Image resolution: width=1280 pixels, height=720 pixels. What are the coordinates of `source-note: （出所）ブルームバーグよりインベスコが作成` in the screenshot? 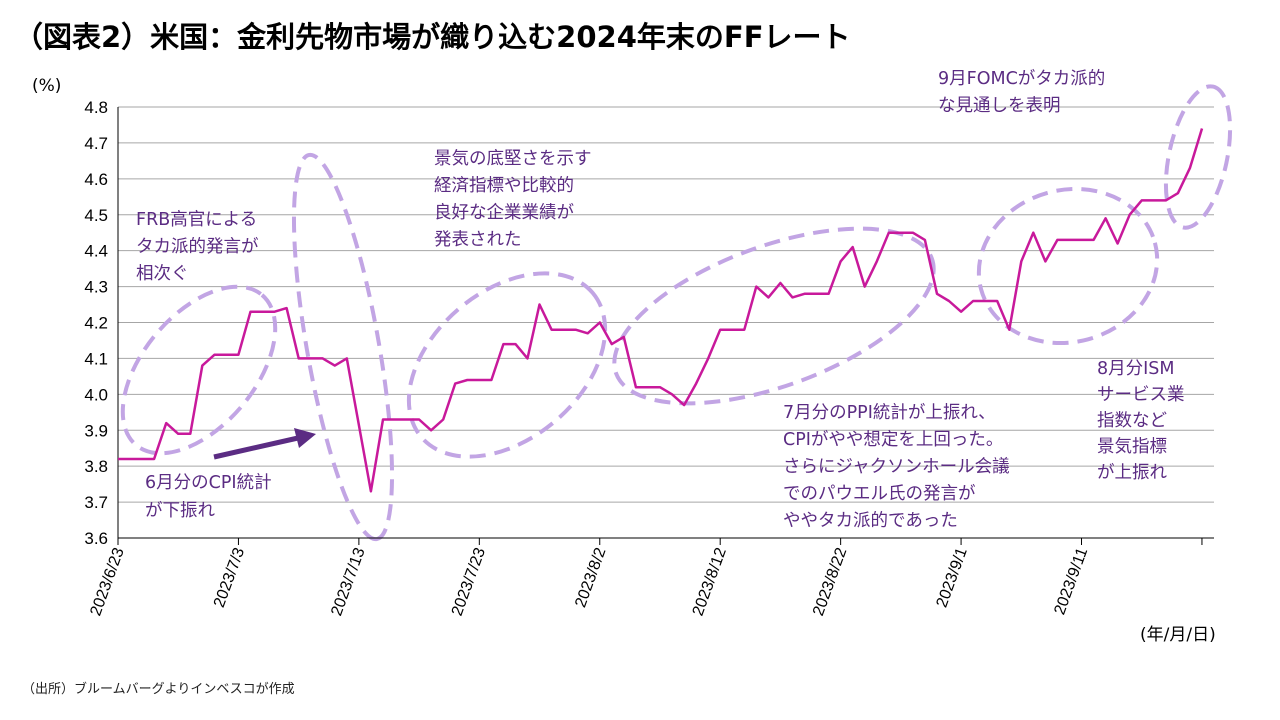 It's located at (158, 689).